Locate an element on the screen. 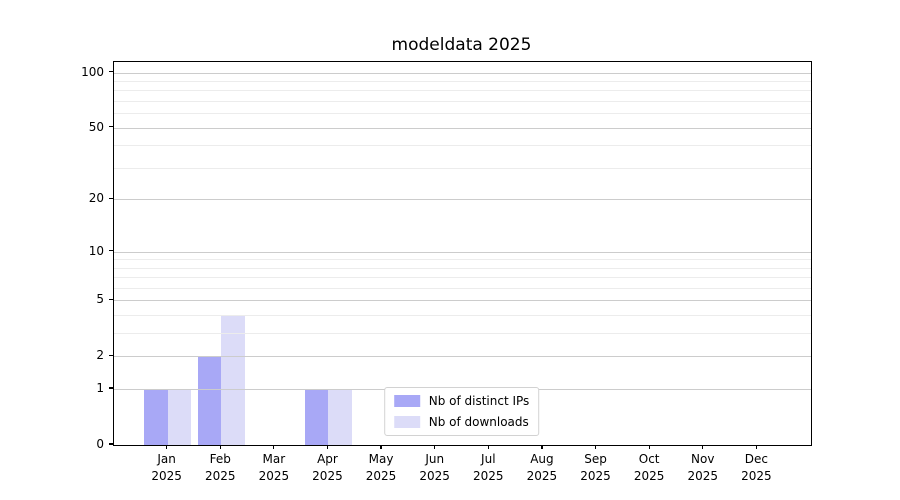  y-tick-label: 100 is located at coordinates (92, 71).